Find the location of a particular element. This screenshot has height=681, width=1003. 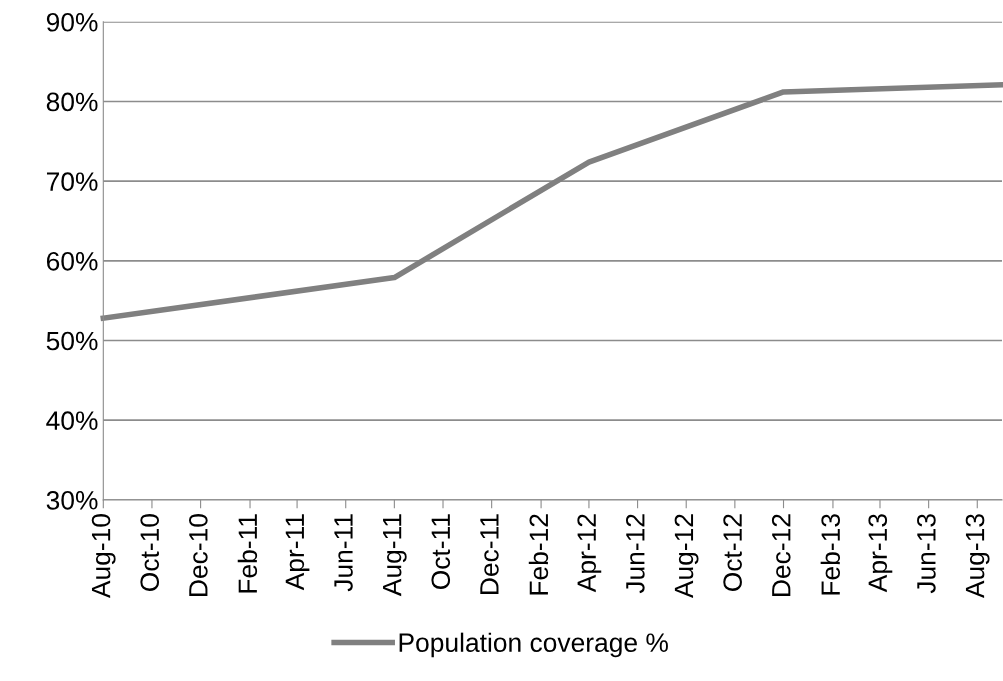

x-tick-label: Aug-13 is located at coordinates (977, 556).